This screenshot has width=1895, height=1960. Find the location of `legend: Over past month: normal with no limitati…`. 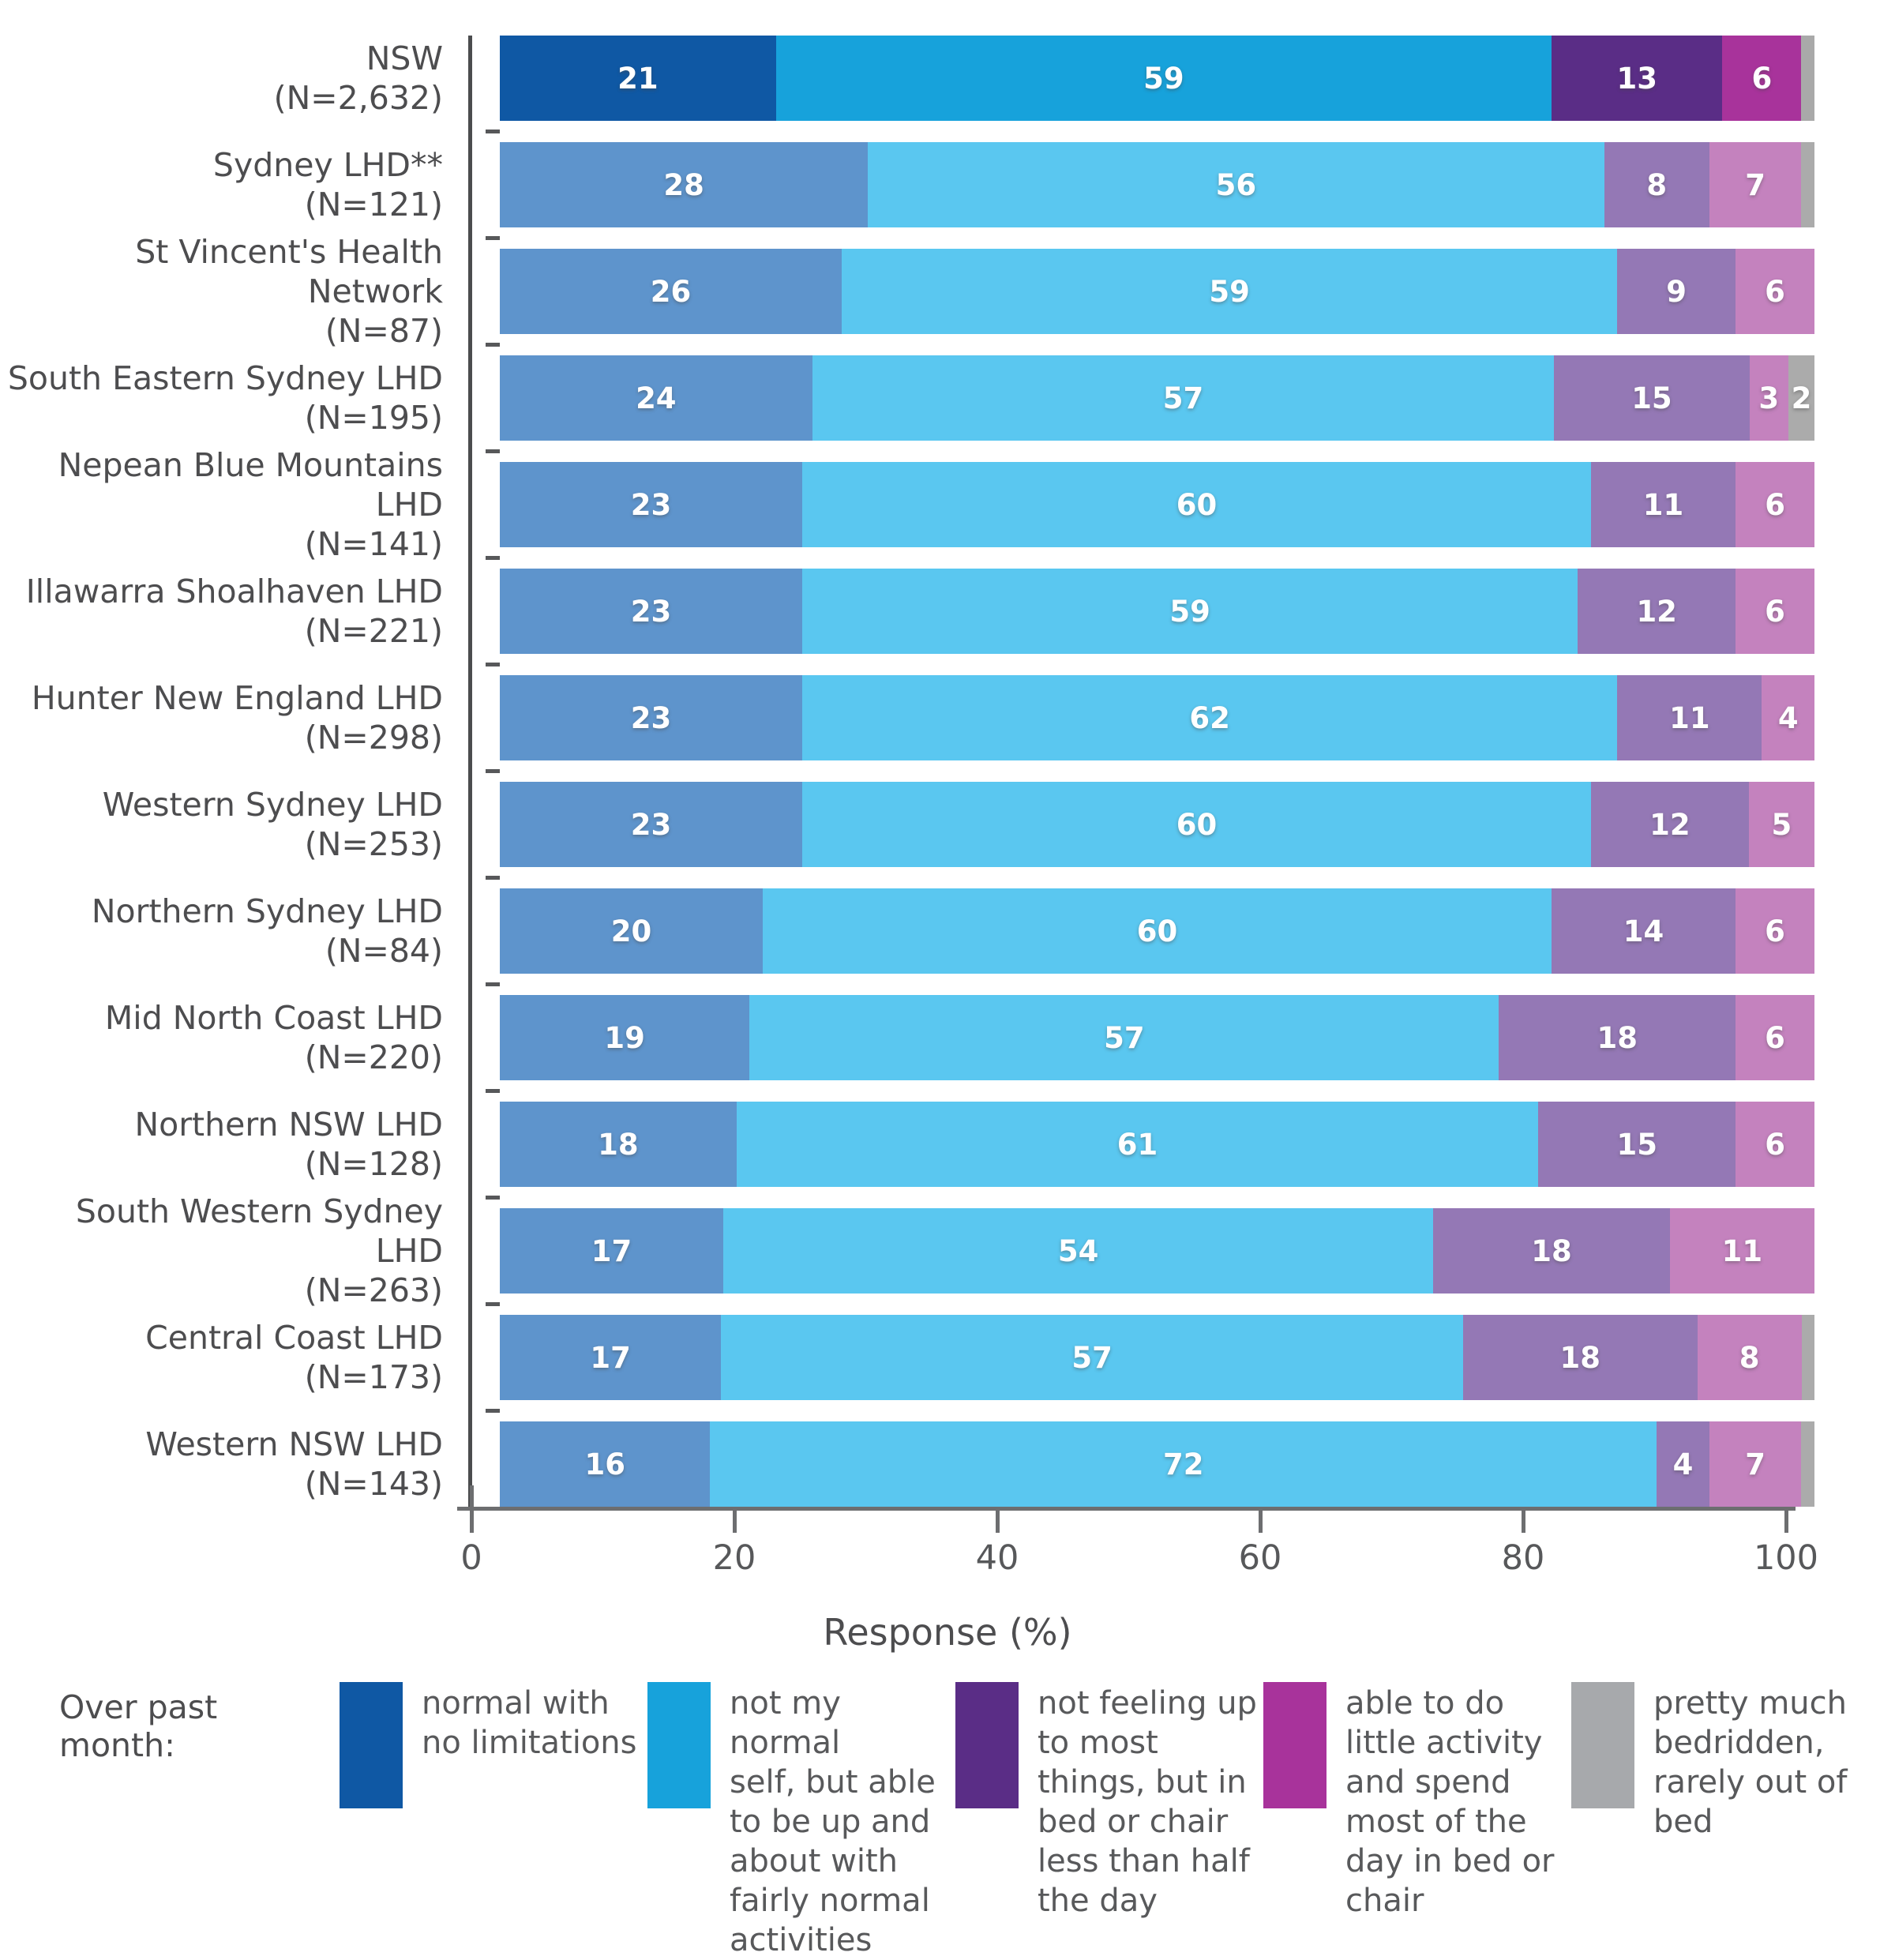

legend: Over past month: normal with no limitati… is located at coordinates (947, 1821).